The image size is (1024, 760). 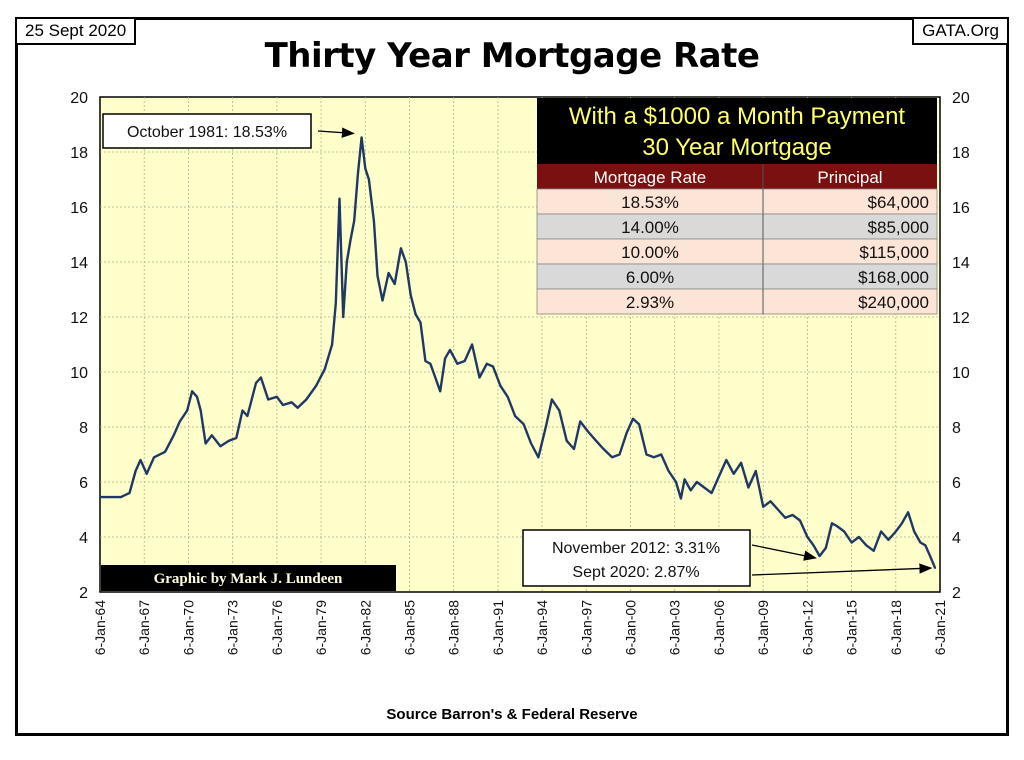 What do you see at coordinates (675, 627) in the screenshot?
I see `x-tick-label: 6-Jan-03` at bounding box center [675, 627].